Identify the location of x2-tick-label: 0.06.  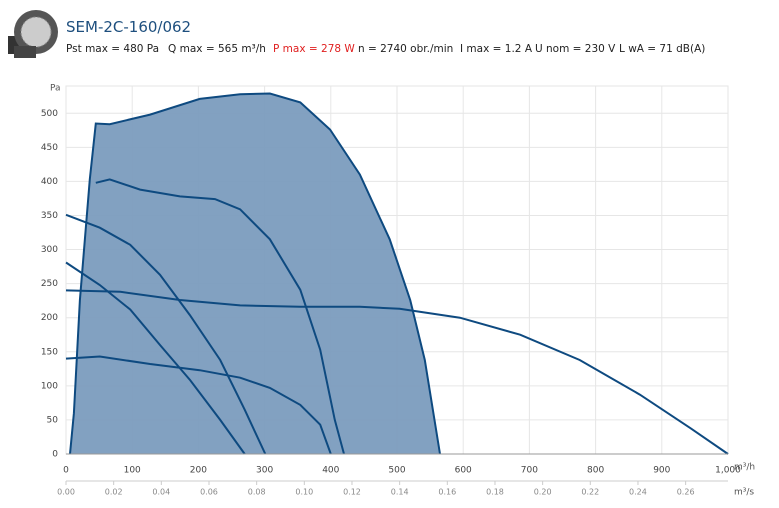
(209, 492).